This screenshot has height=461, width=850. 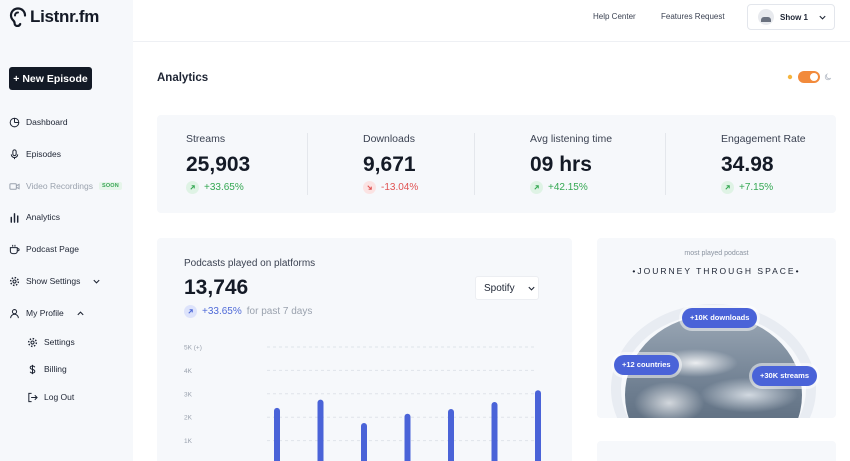 What do you see at coordinates (188, 394) in the screenshot?
I see `y-tick-label: 3K` at bounding box center [188, 394].